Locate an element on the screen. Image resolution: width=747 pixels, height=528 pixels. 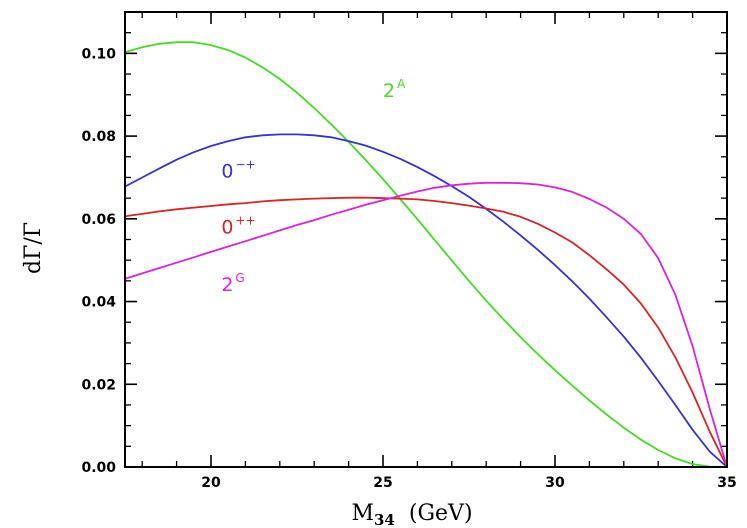
x-axis-label: M34 (GeV) is located at coordinates (411, 514).